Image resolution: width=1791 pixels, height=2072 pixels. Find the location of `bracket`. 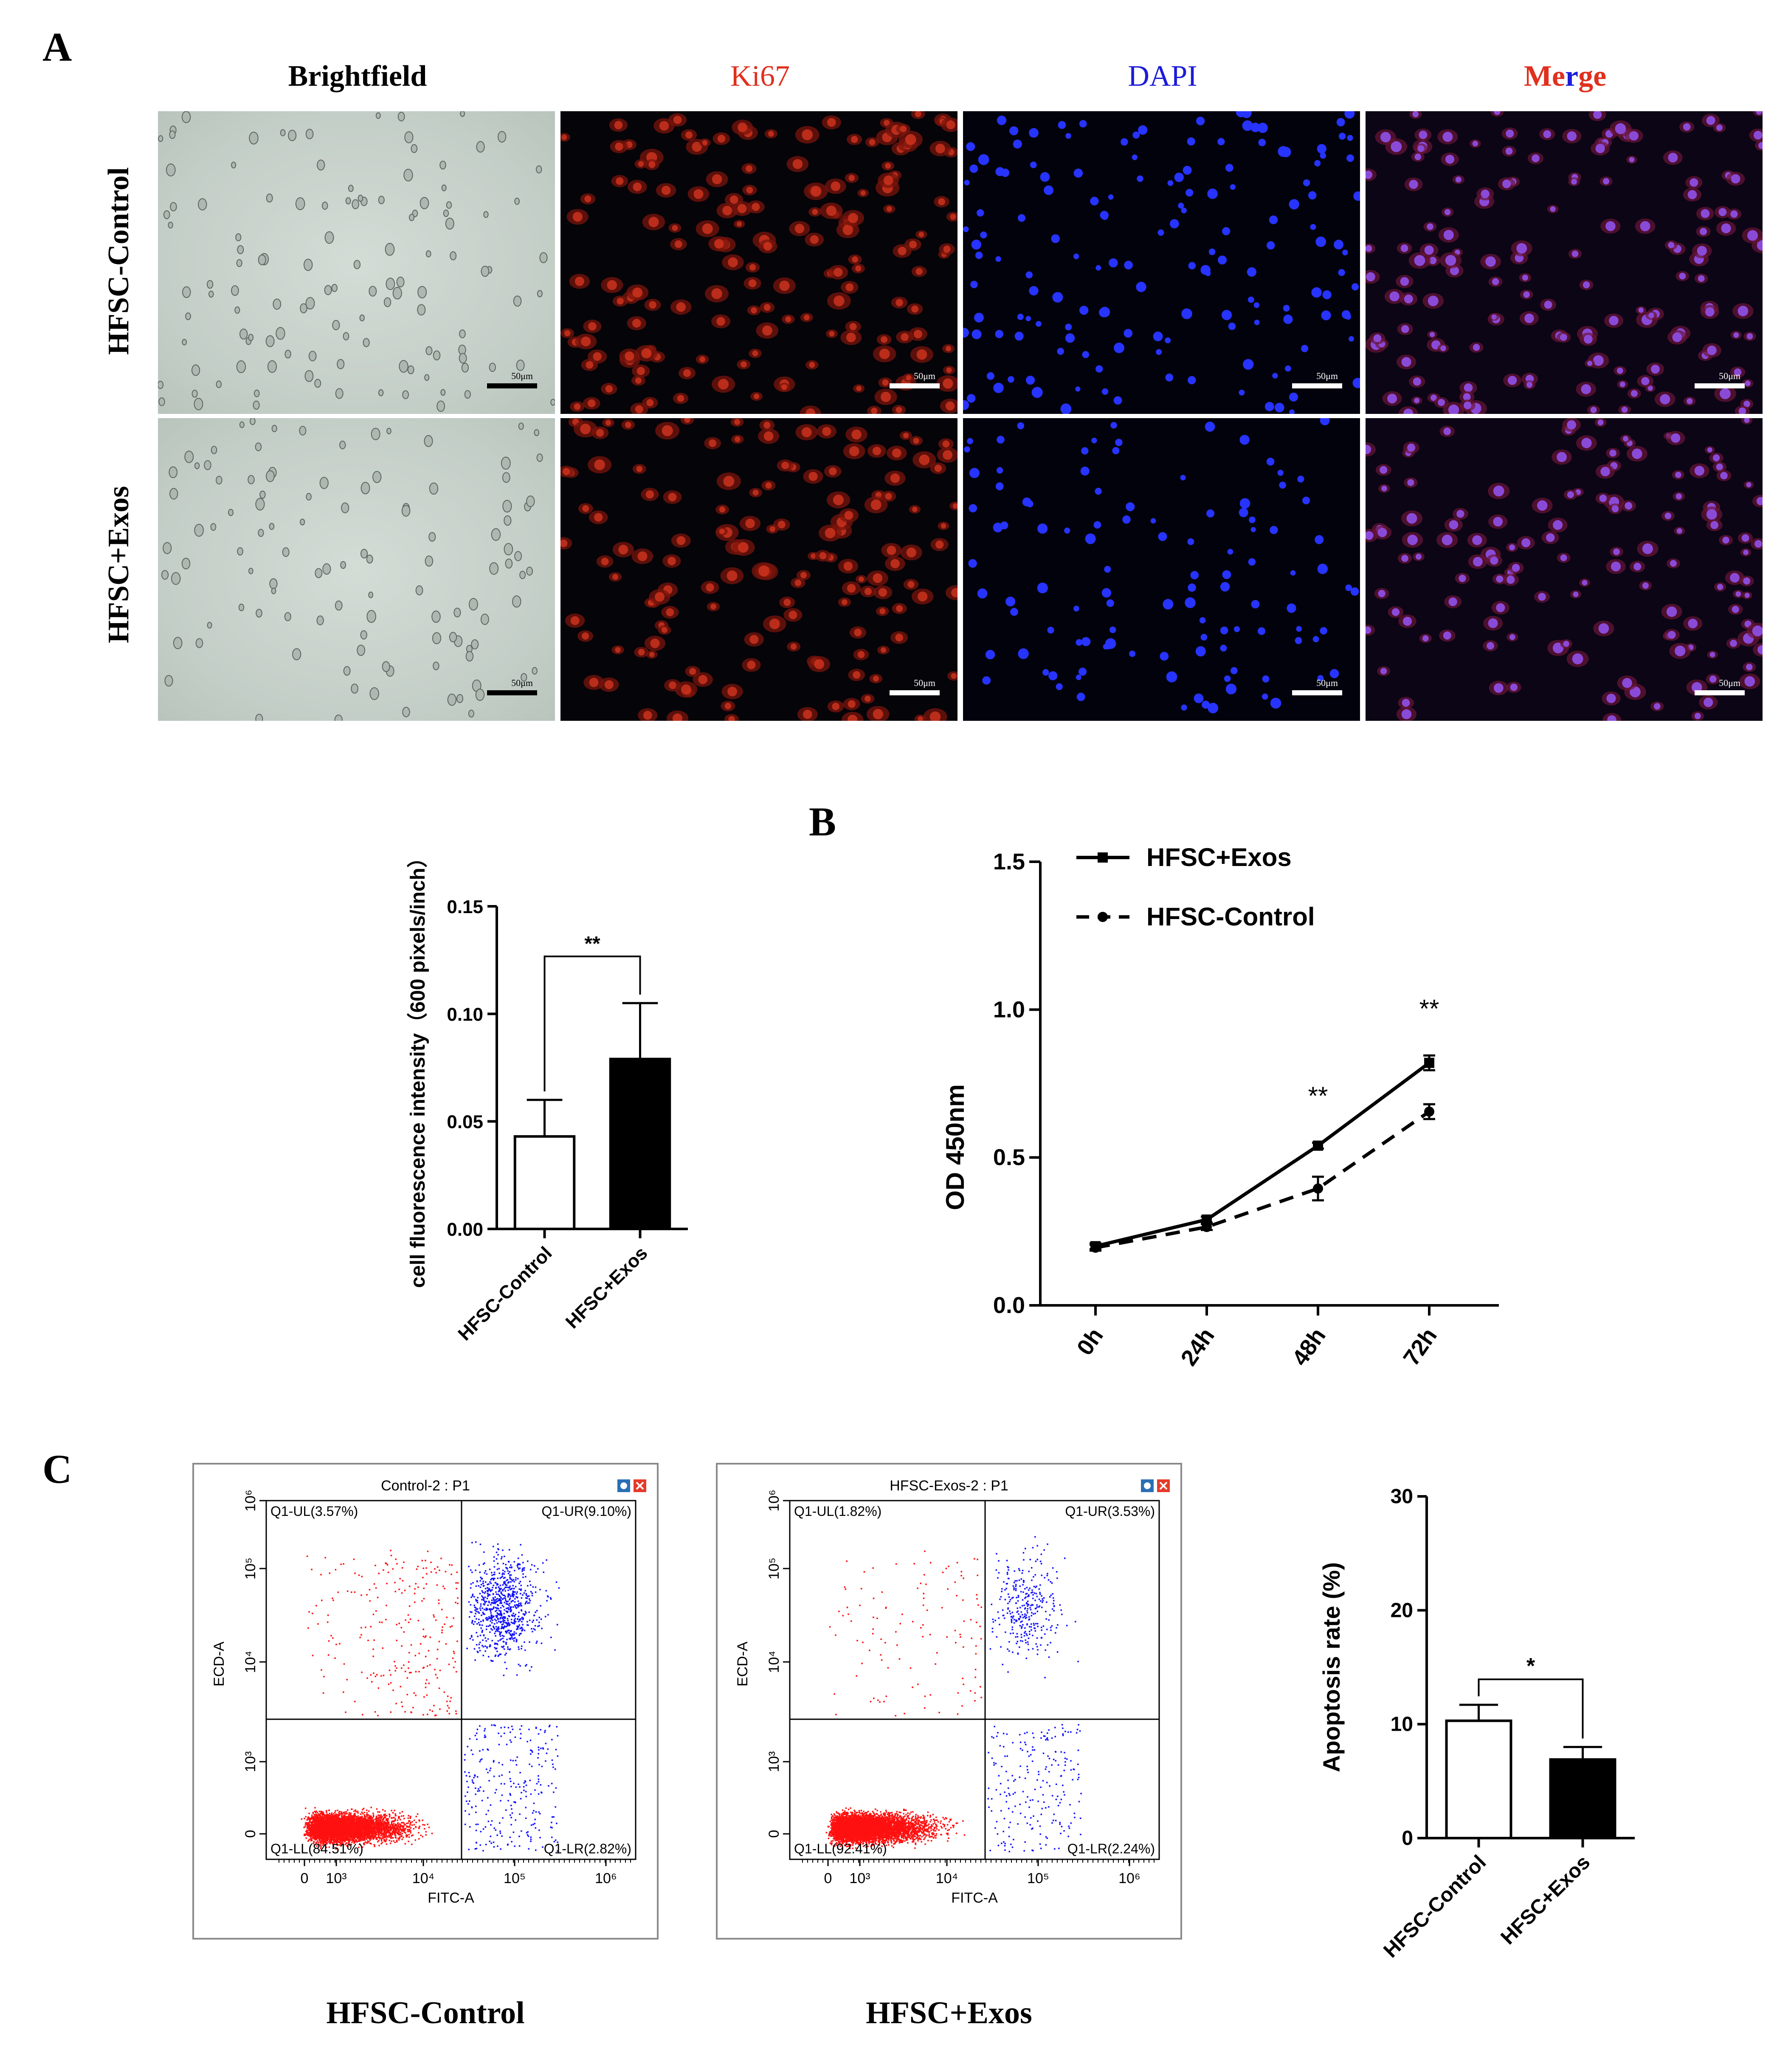

bracket is located at coordinates (592, 1023).